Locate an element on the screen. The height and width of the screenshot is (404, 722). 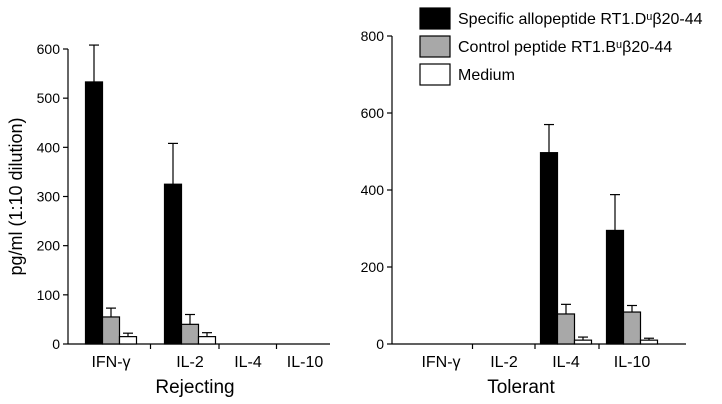
y-tick-label: 800 is located at coordinates (373, 36).